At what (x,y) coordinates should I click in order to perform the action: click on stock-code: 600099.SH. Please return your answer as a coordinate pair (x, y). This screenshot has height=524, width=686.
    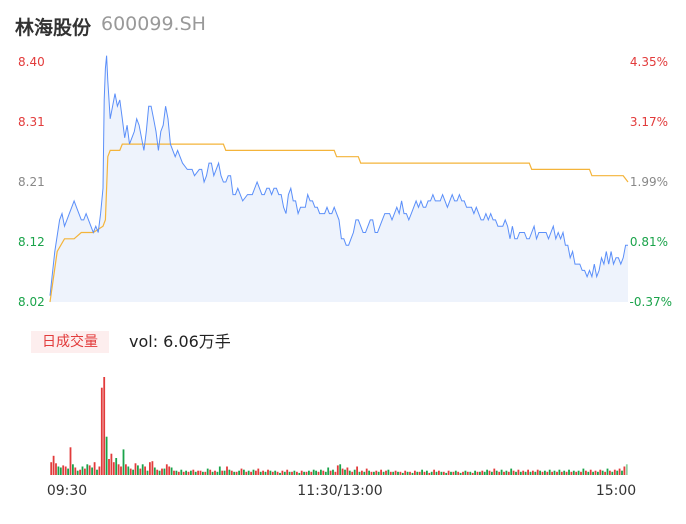
    Looking at the image, I should click on (153, 24).